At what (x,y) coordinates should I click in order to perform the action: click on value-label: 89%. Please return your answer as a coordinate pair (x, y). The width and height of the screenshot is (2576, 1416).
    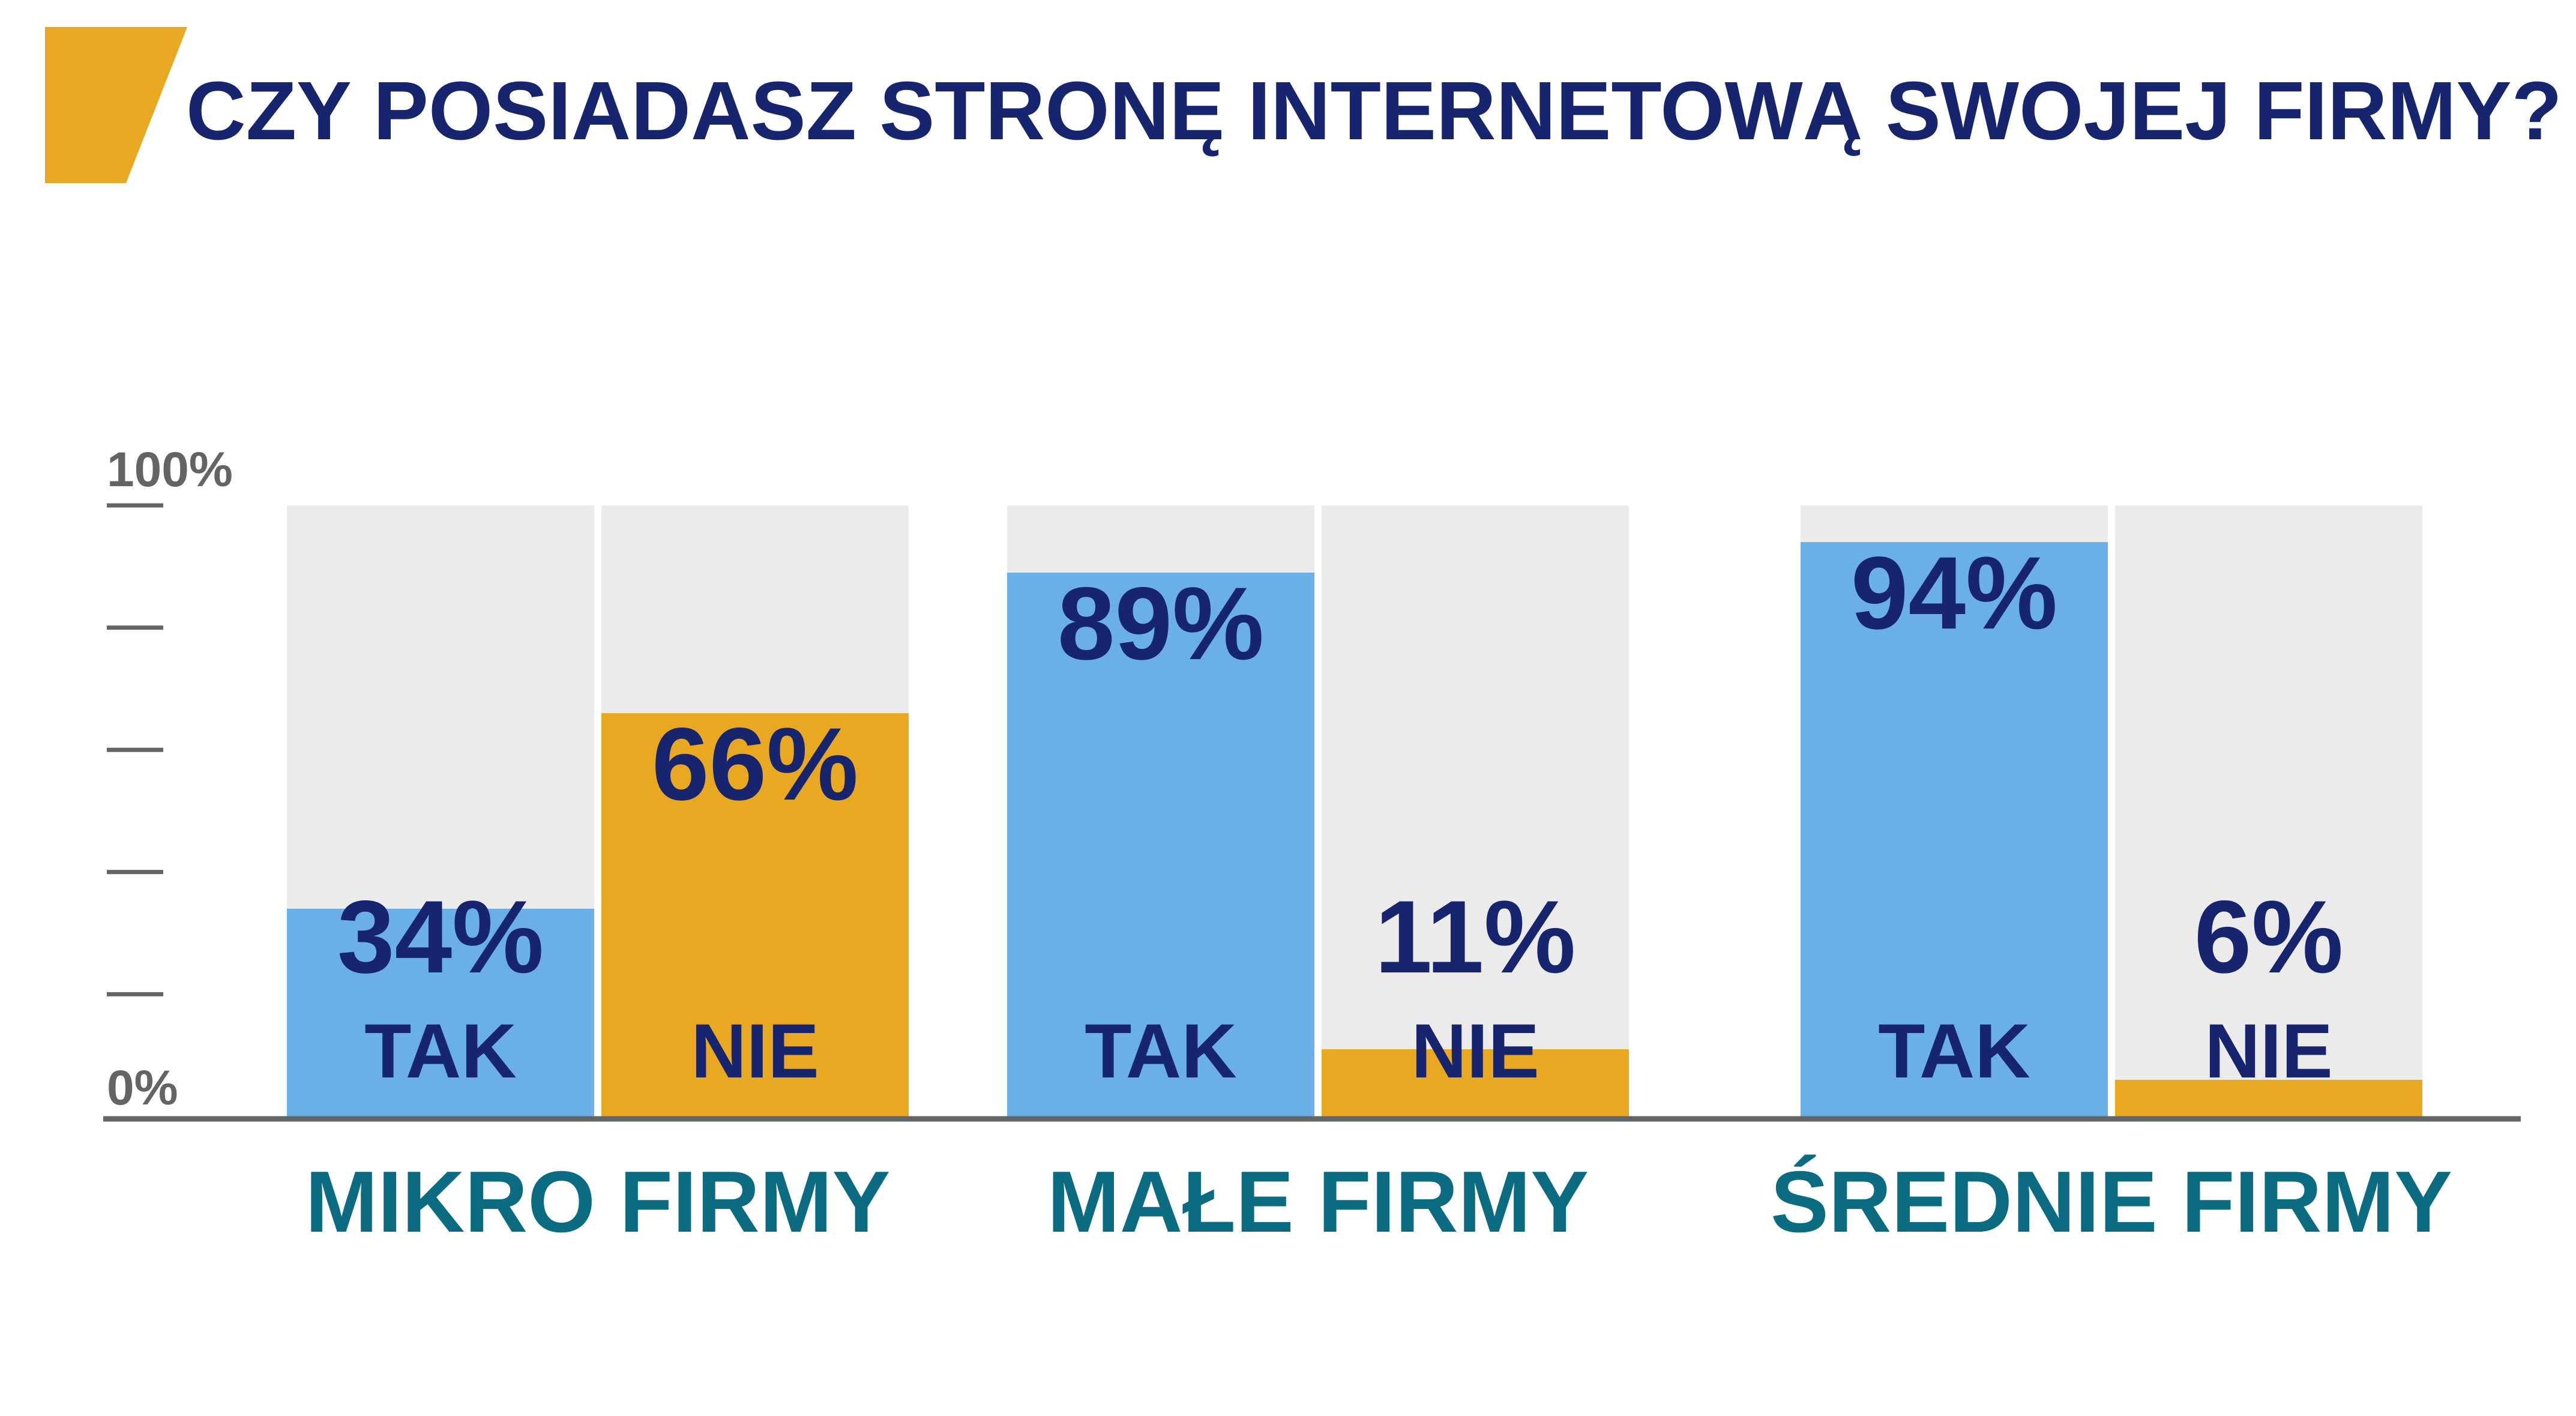
    Looking at the image, I should click on (1161, 623).